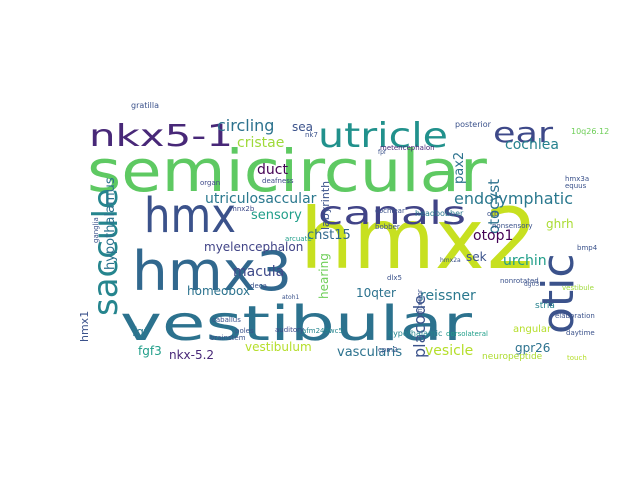 The height and width of the screenshot is (480, 640). What do you see at coordinates (493, 236) in the screenshot?
I see `cloud-word: otop1` at bounding box center [493, 236].